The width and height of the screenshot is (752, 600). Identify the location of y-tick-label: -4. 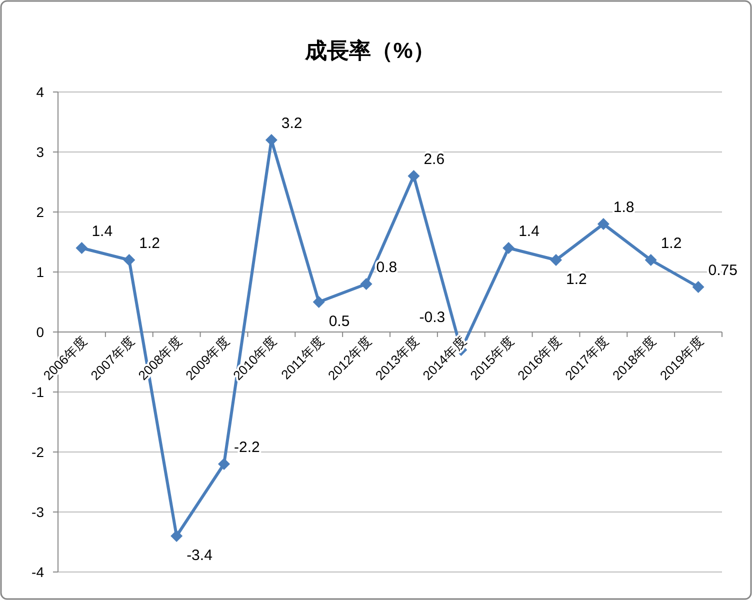
(38, 572).